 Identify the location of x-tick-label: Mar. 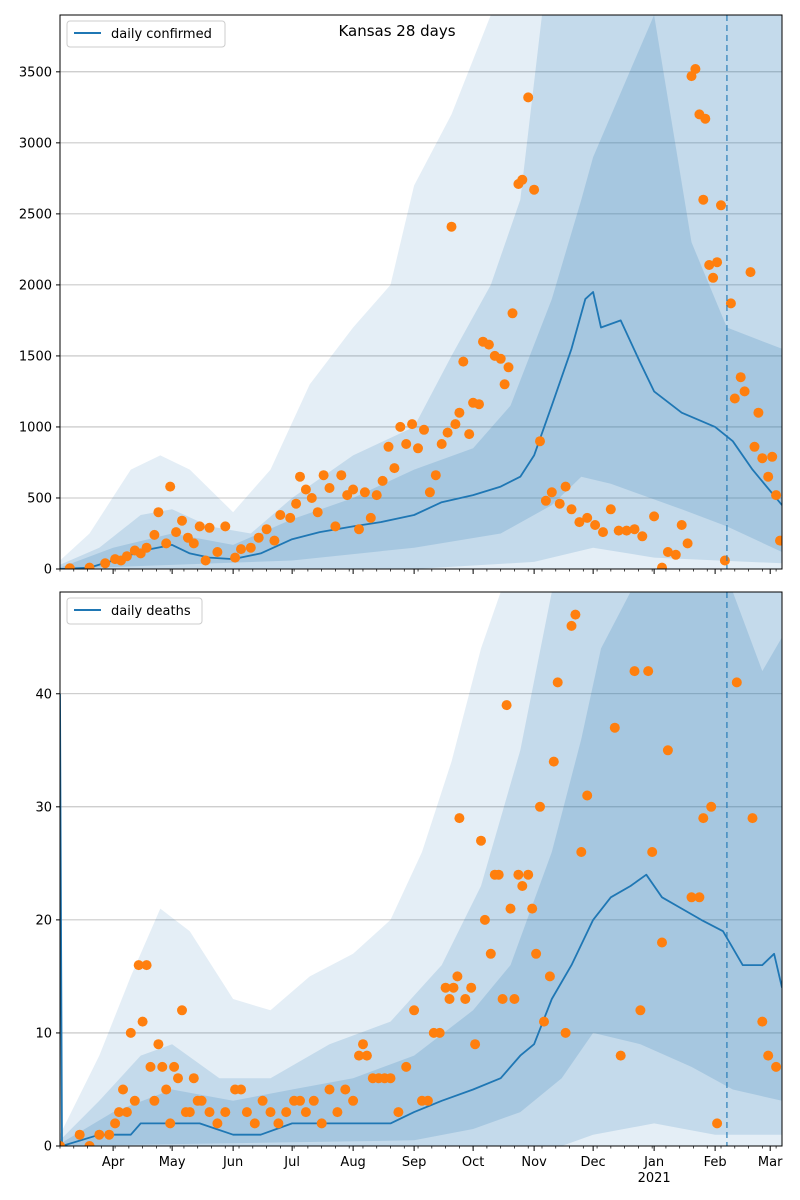
(770, 1162).